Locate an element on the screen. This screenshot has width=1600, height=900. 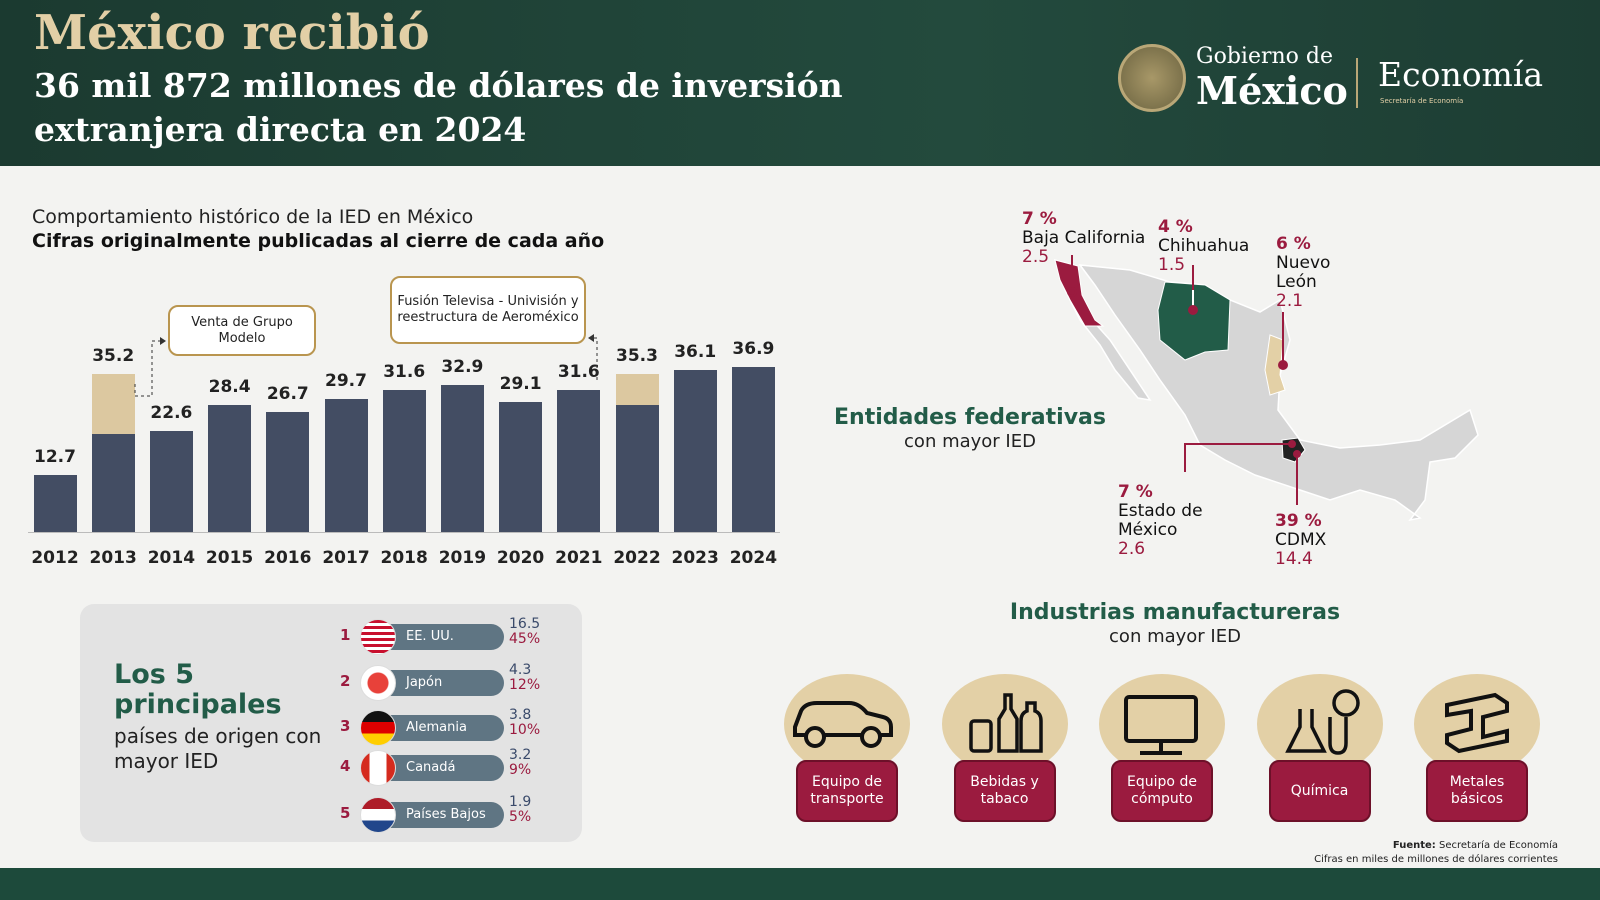
bar-2024 is located at coordinates (753, 449).